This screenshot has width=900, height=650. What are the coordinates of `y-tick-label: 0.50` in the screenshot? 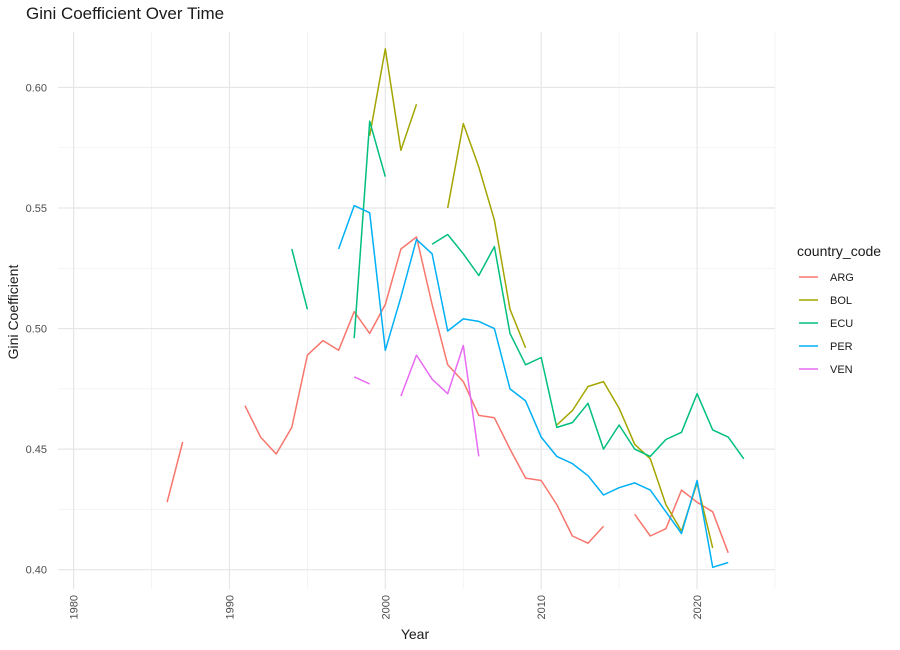 It's located at (36, 330).